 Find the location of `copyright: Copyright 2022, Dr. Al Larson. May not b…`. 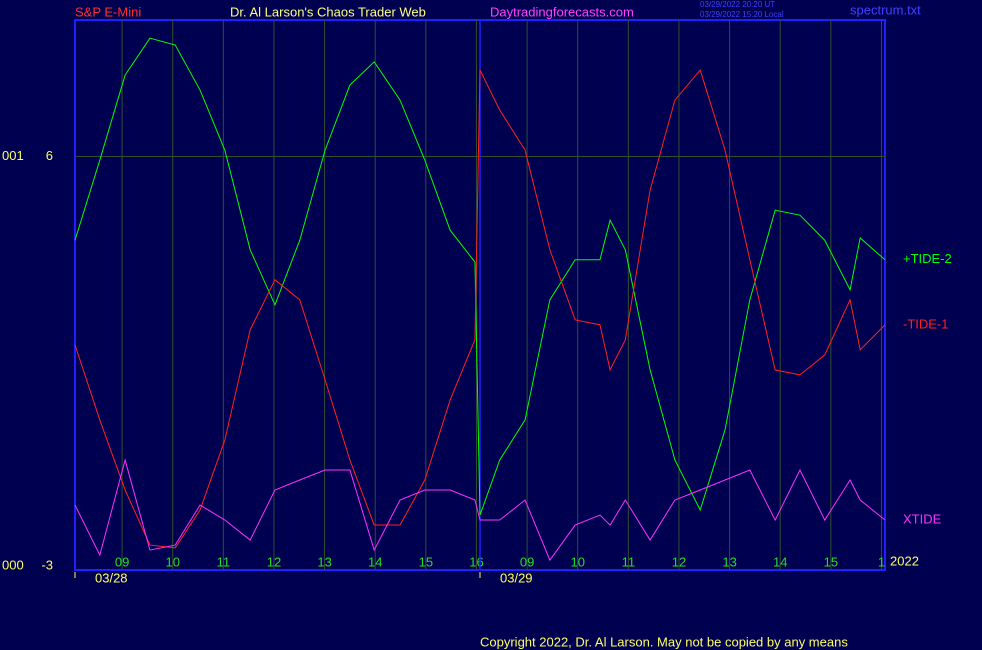

copyright: Copyright 2022, Dr. Al Larson. May not b… is located at coordinates (664, 641).